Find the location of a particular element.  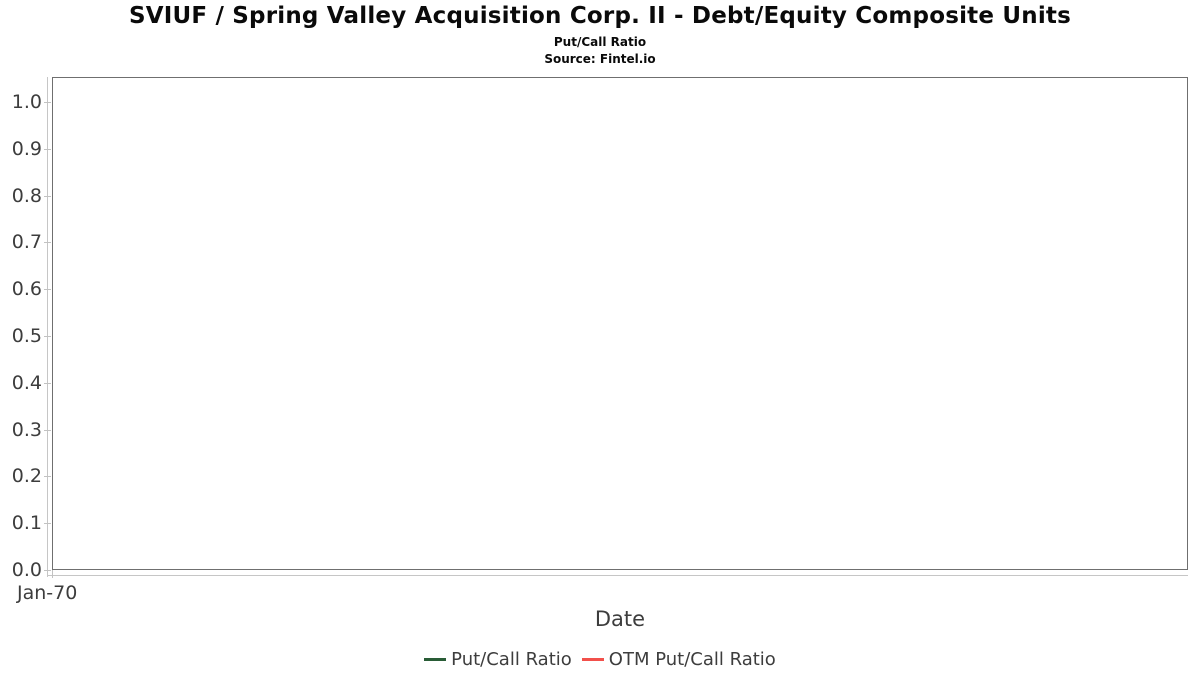

legend: Put/Call Ratio OTM Put/Call Ratio is located at coordinates (600, 659).